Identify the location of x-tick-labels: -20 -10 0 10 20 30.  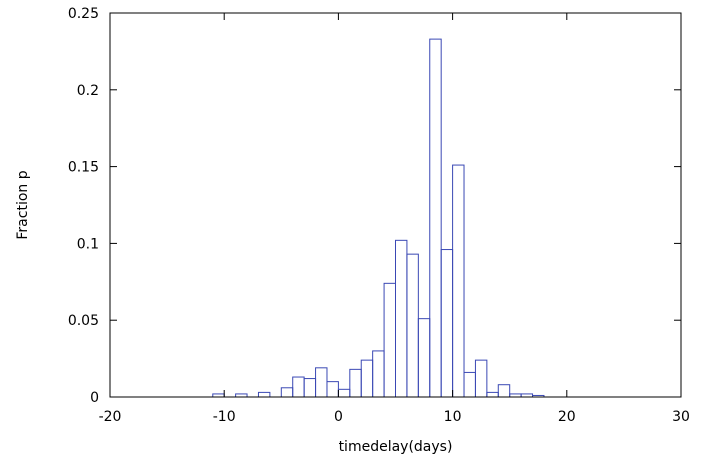
(394, 417).